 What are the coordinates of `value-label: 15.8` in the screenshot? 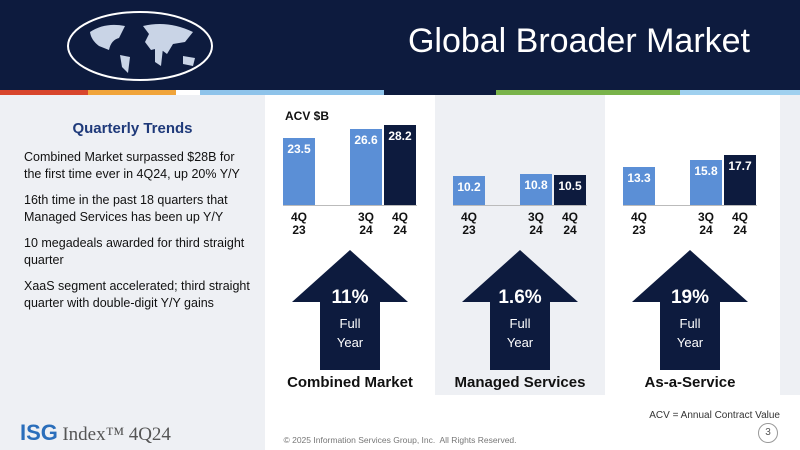 It's located at (706, 170).